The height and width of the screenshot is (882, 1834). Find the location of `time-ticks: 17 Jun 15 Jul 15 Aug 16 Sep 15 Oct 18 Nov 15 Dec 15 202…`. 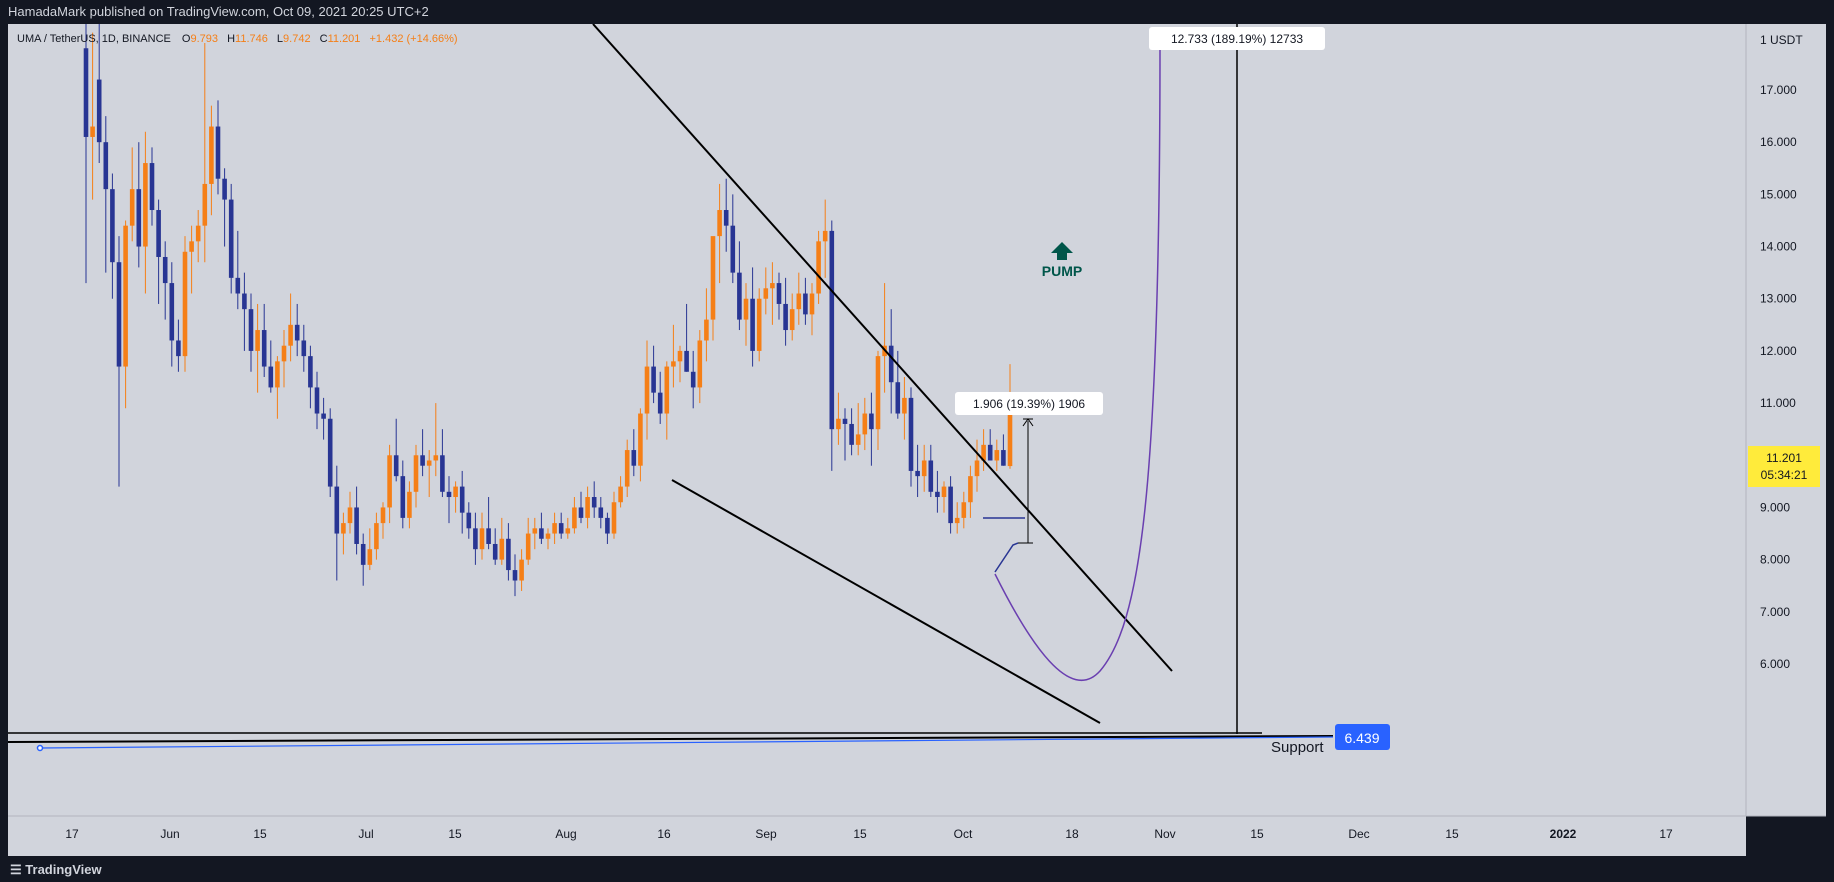

time-ticks: 17 Jun 15 Jul 15 Aug 16 Sep 15 Oct 18 Nov 15 Dec 15 202… is located at coordinates (869, 834).